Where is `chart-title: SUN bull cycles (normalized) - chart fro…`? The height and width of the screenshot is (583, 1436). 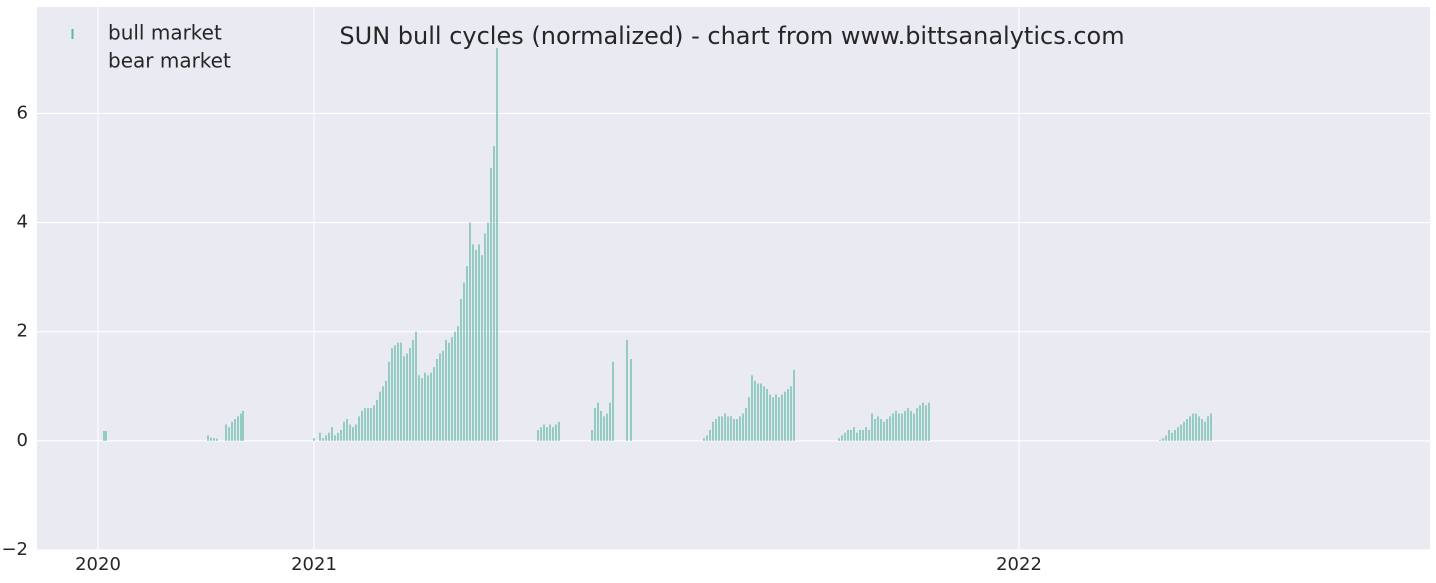
chart-title: SUN bull cycles (normalized) - chart fro… is located at coordinates (731, 36).